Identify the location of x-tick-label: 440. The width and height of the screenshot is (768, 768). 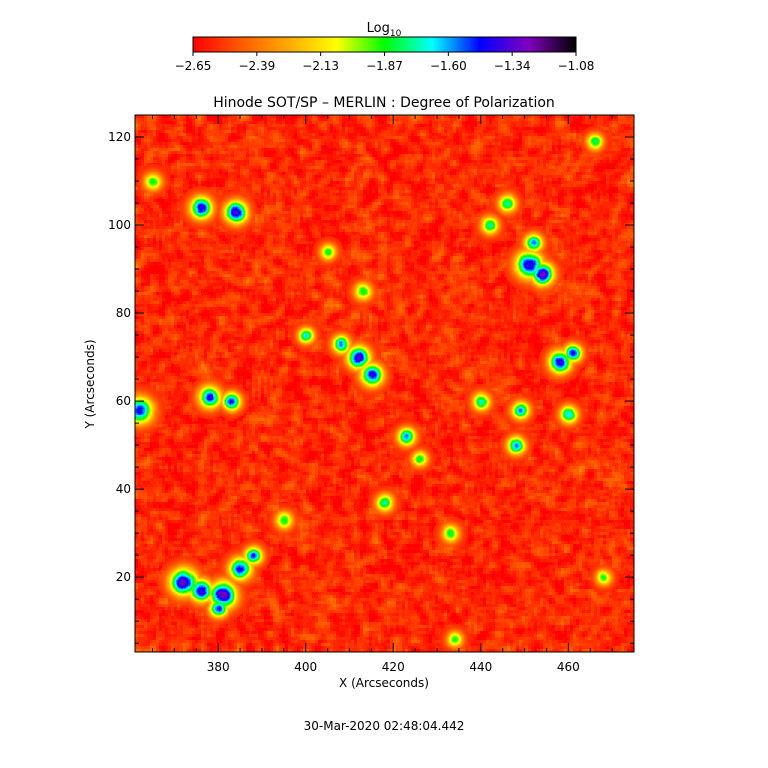
(480, 667).